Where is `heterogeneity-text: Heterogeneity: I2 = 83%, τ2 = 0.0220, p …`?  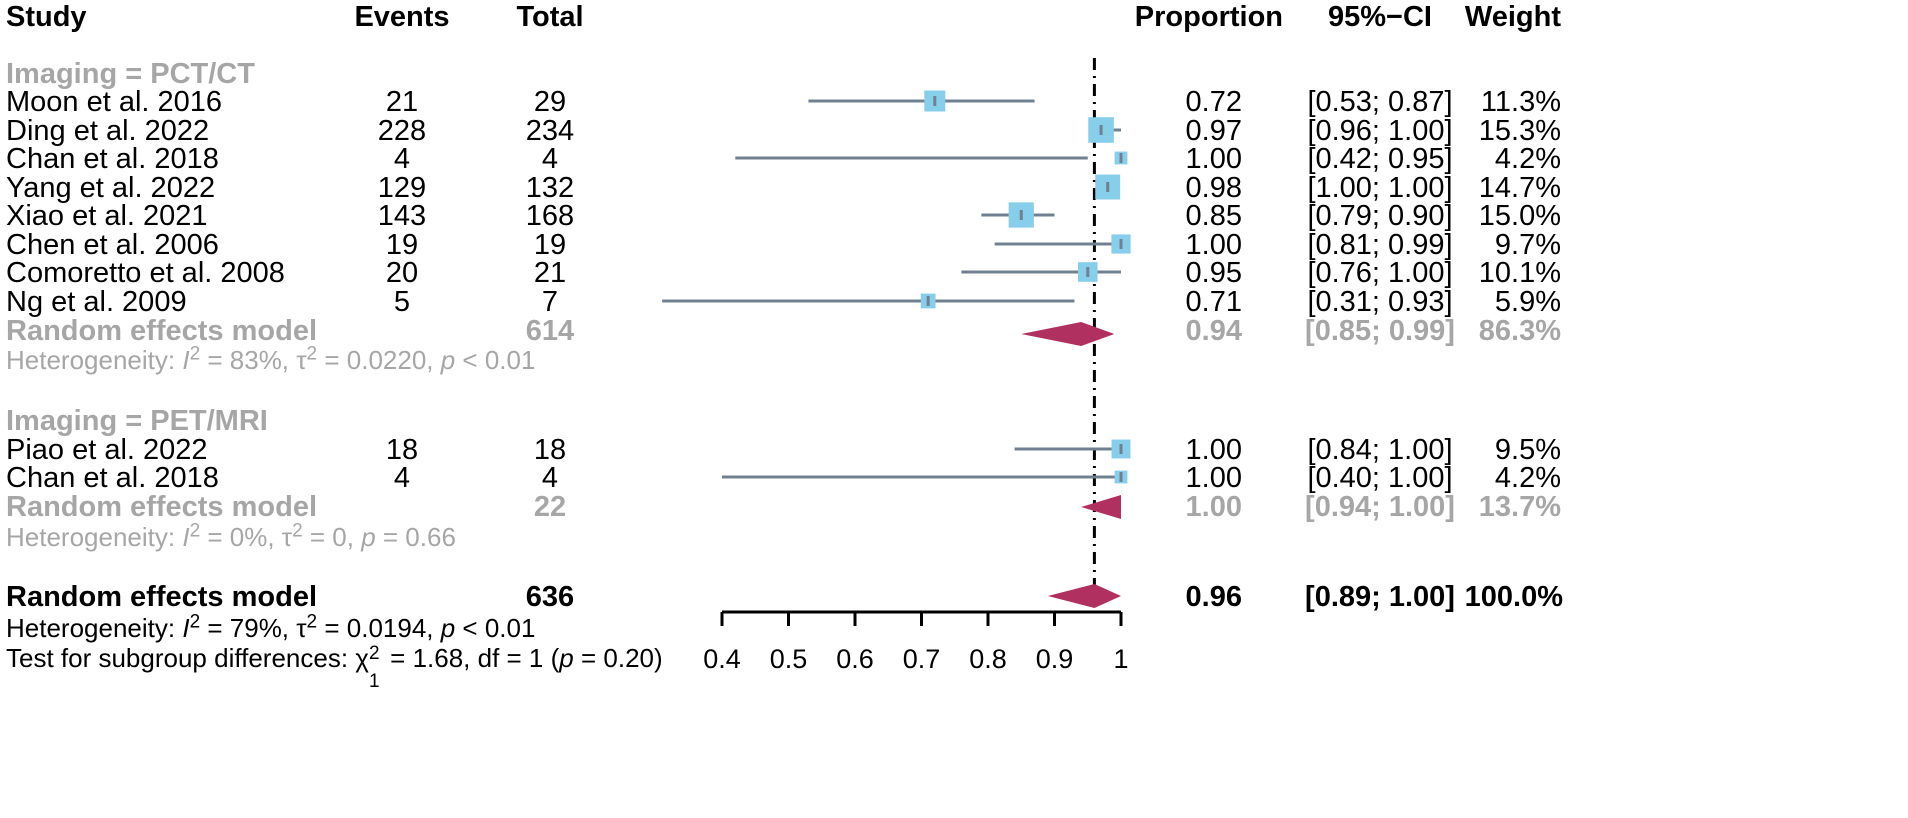
heterogeneity-text: Heterogeneity: I2 = 83%, τ2 = 0.0220, p … is located at coordinates (271, 359).